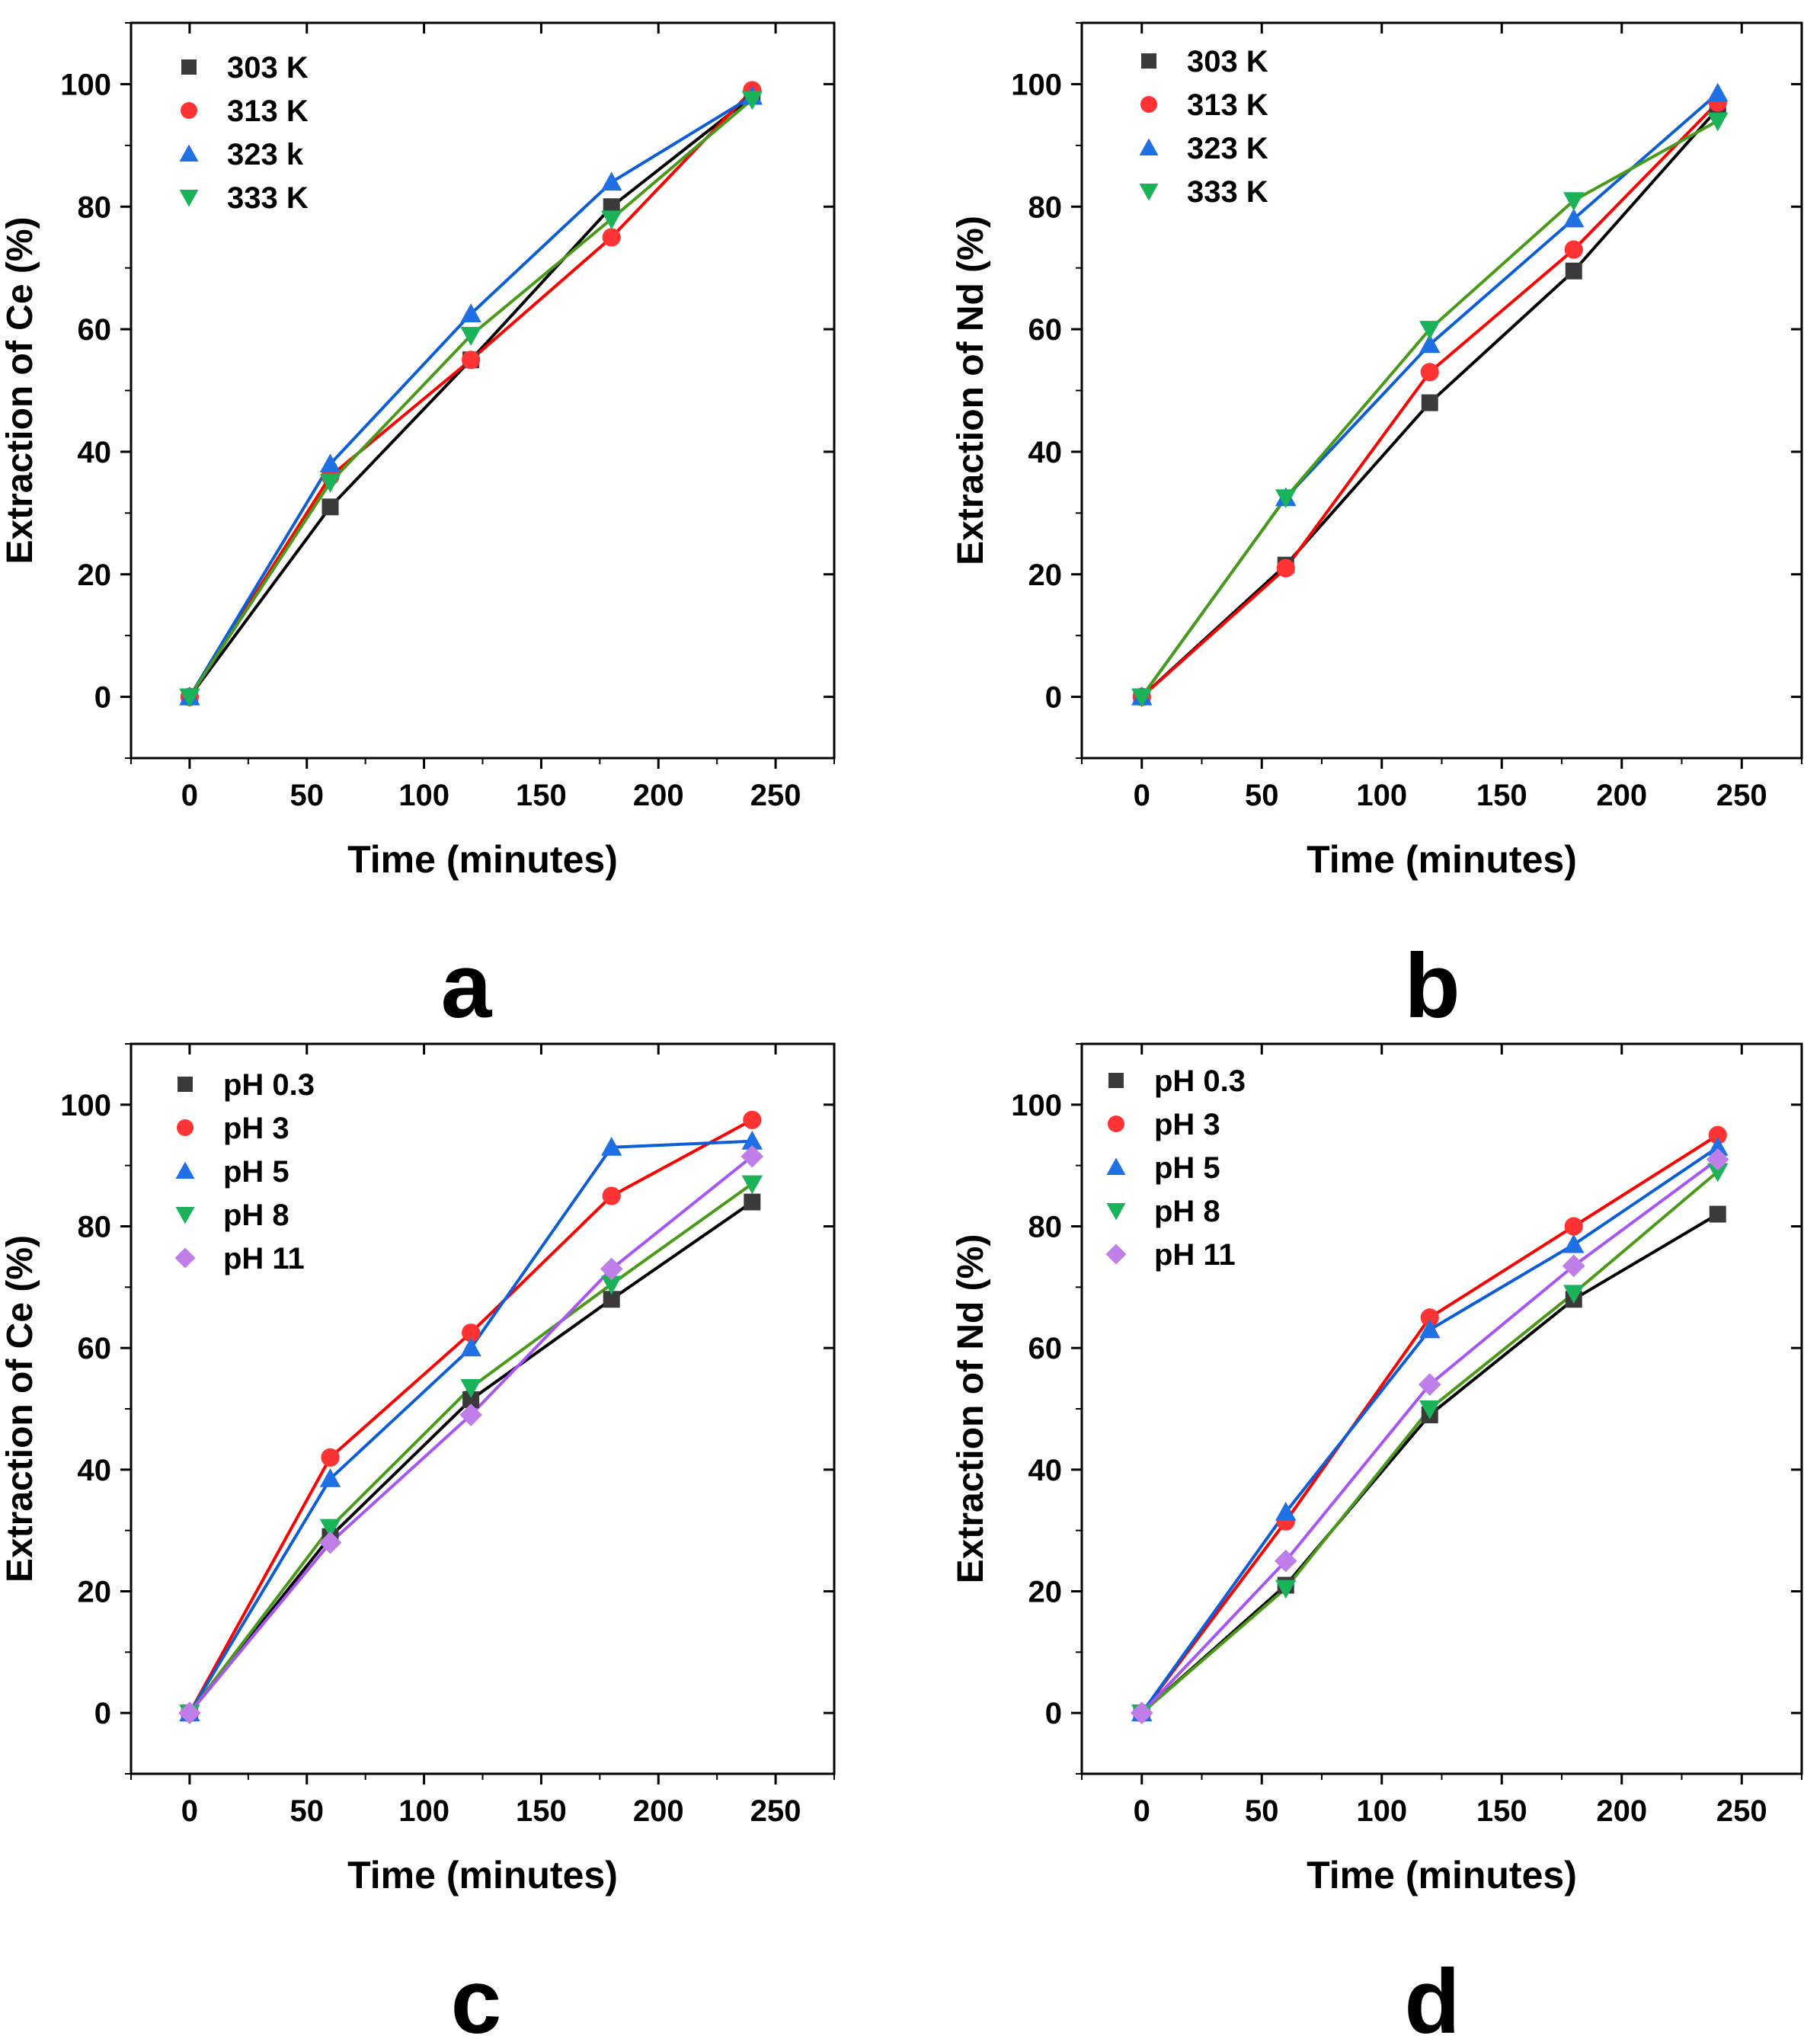 This screenshot has height=2042, width=1820. Describe the element at coordinates (476, 1996) in the screenshot. I see `panel-label: c` at that location.